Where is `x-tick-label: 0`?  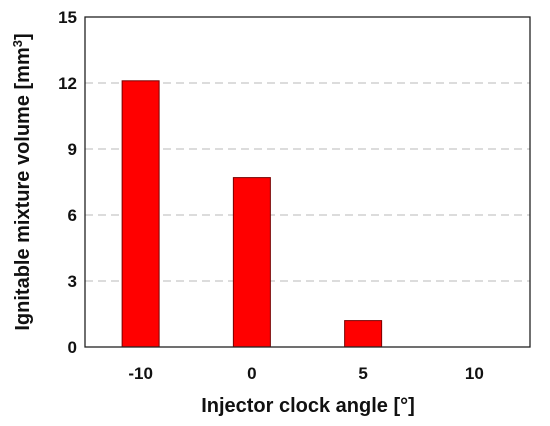 x-tick-label: 0 is located at coordinates (251, 373).